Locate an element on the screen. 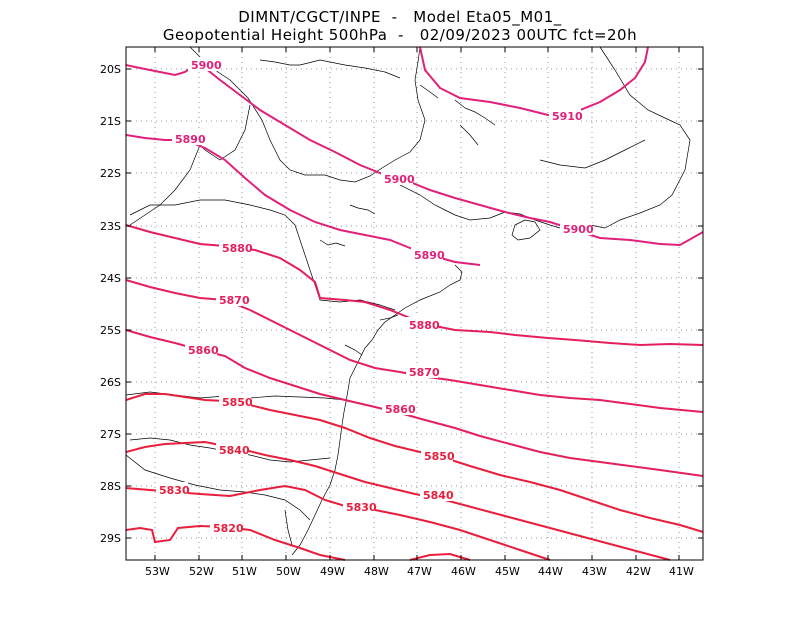  lon-label: 53W is located at coordinates (157, 571).